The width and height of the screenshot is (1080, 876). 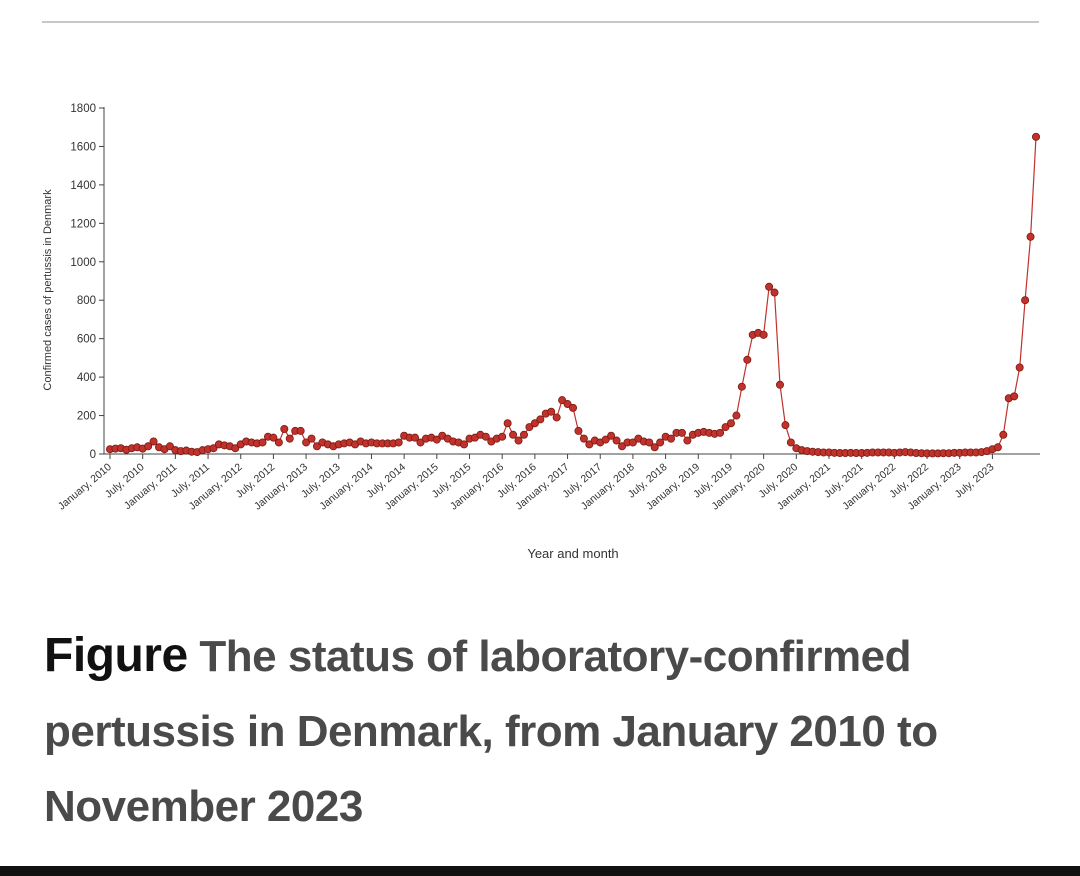 What do you see at coordinates (85, 487) in the screenshot?
I see `x-tick-label: January, 2010` at bounding box center [85, 487].